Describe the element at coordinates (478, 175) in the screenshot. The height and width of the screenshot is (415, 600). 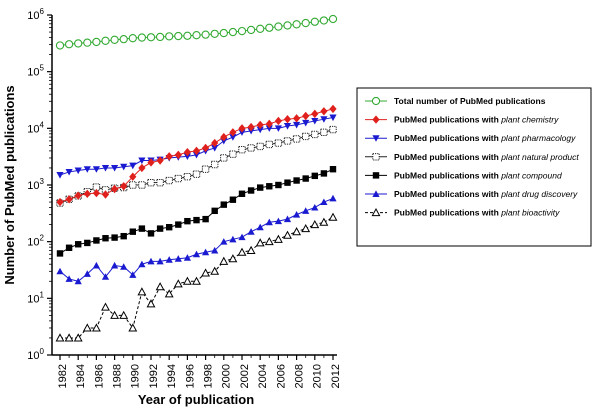
I see `legend-label: PubMed publications with plant compound` at that location.